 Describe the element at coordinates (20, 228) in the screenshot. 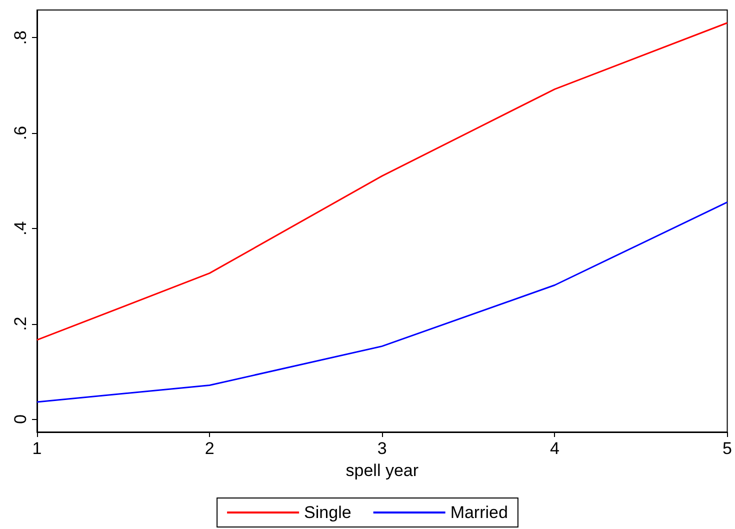

I see `y-tick-label: .4` at that location.